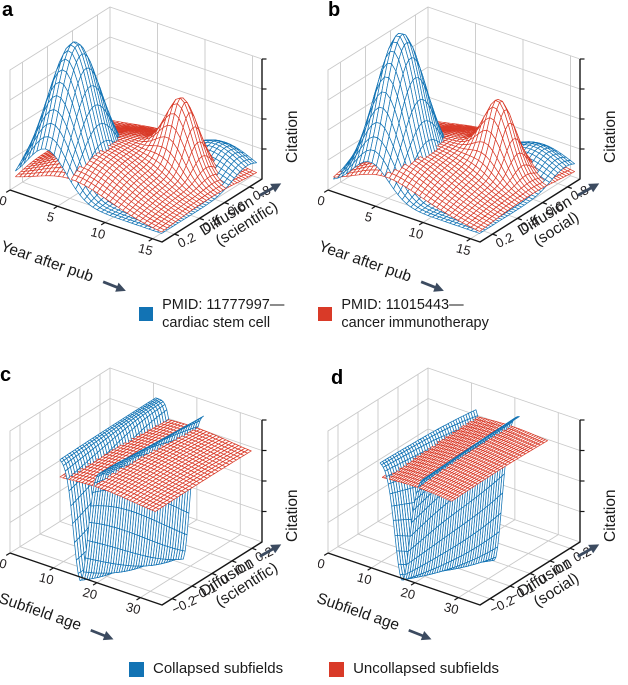  I want to click on legend-item: Collapsed subfields, so click(206, 669).